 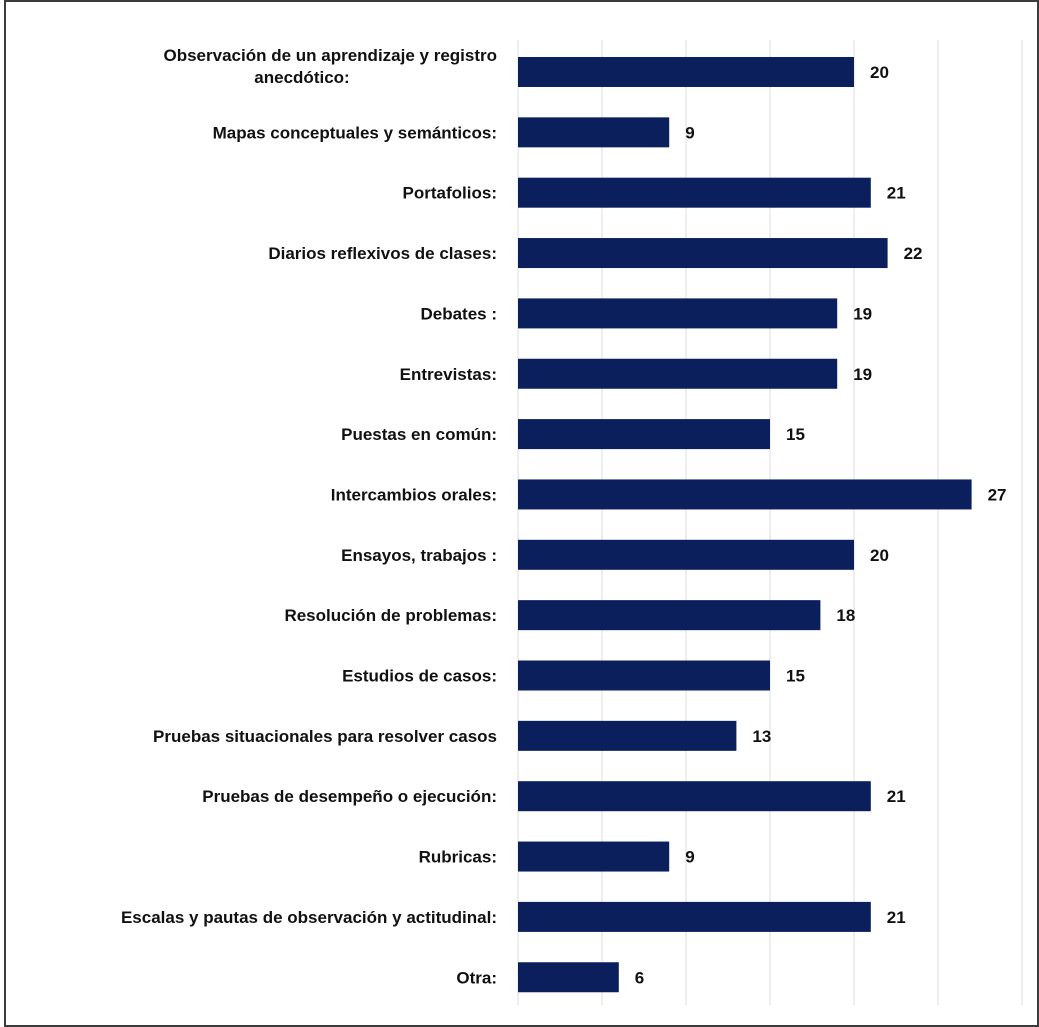 I want to click on tick-label: Otra:, so click(x=476, y=977).